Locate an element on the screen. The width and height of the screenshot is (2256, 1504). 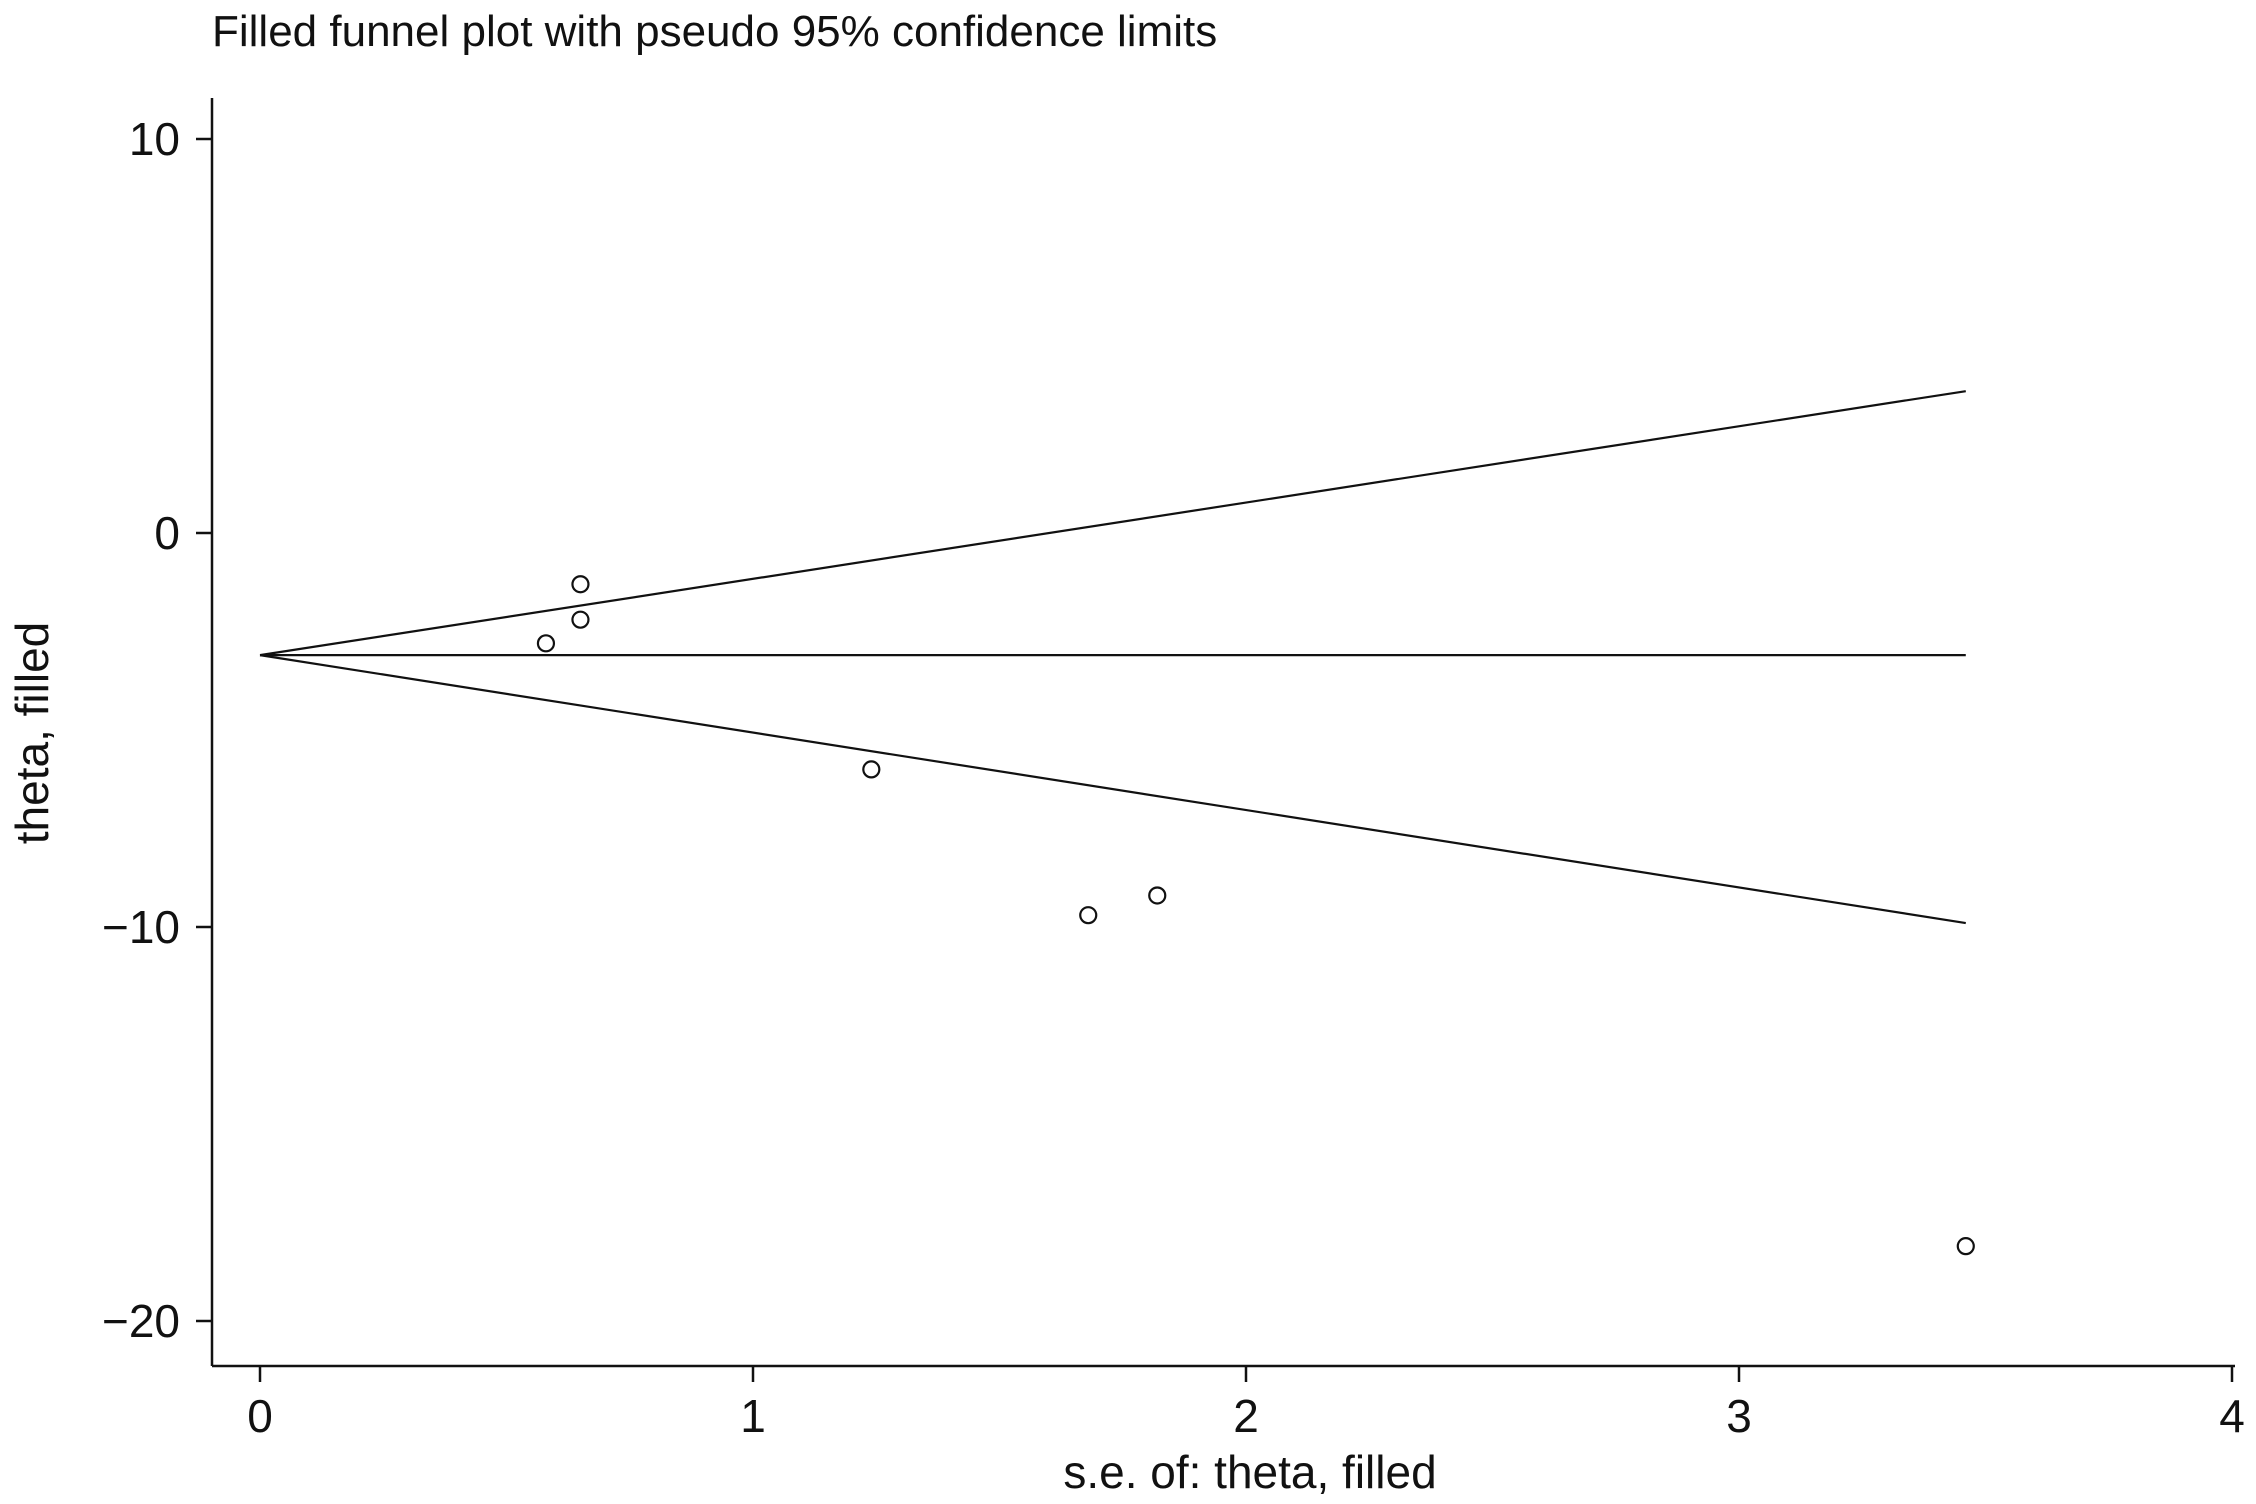
x-axis-label: s.e. of: theta, filled is located at coordinates (1249, 1472).